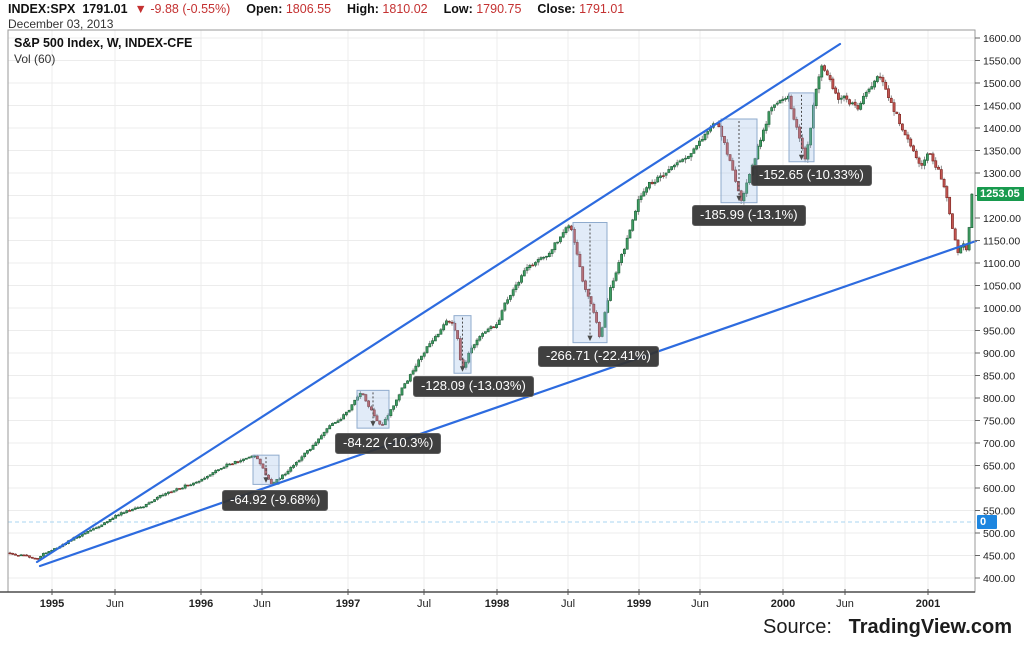 Image resolution: width=1024 pixels, height=655 pixels. Describe the element at coordinates (275, 500) in the screenshot. I see `drawdown-label: -64.92 (-9.68%)` at that location.